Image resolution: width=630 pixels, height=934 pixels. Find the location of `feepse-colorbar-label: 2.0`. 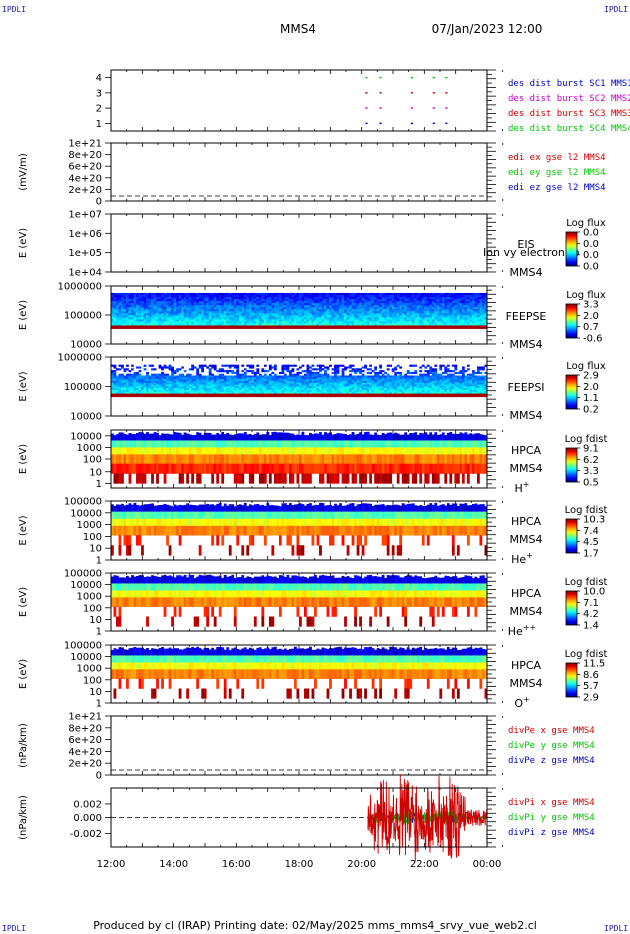

feepse-colorbar-label: 2.0 is located at coordinates (591, 316).